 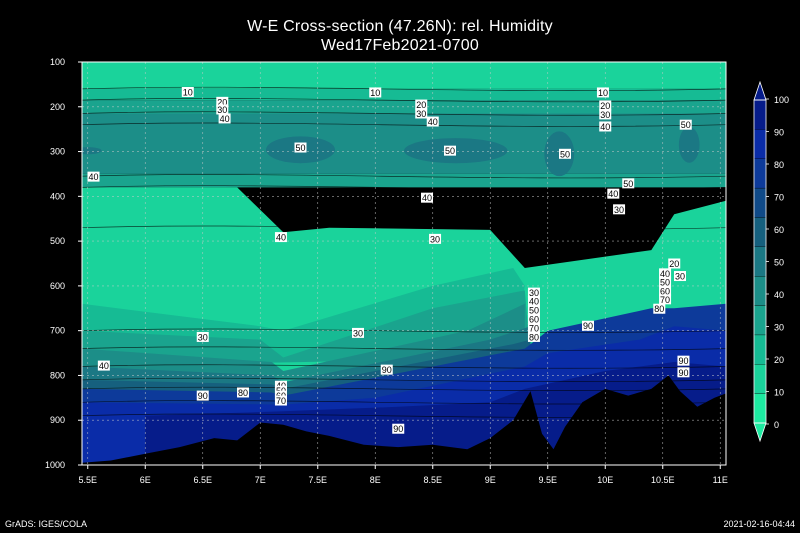 I want to click on colorbar-max-arrow, so click(x=760, y=90).